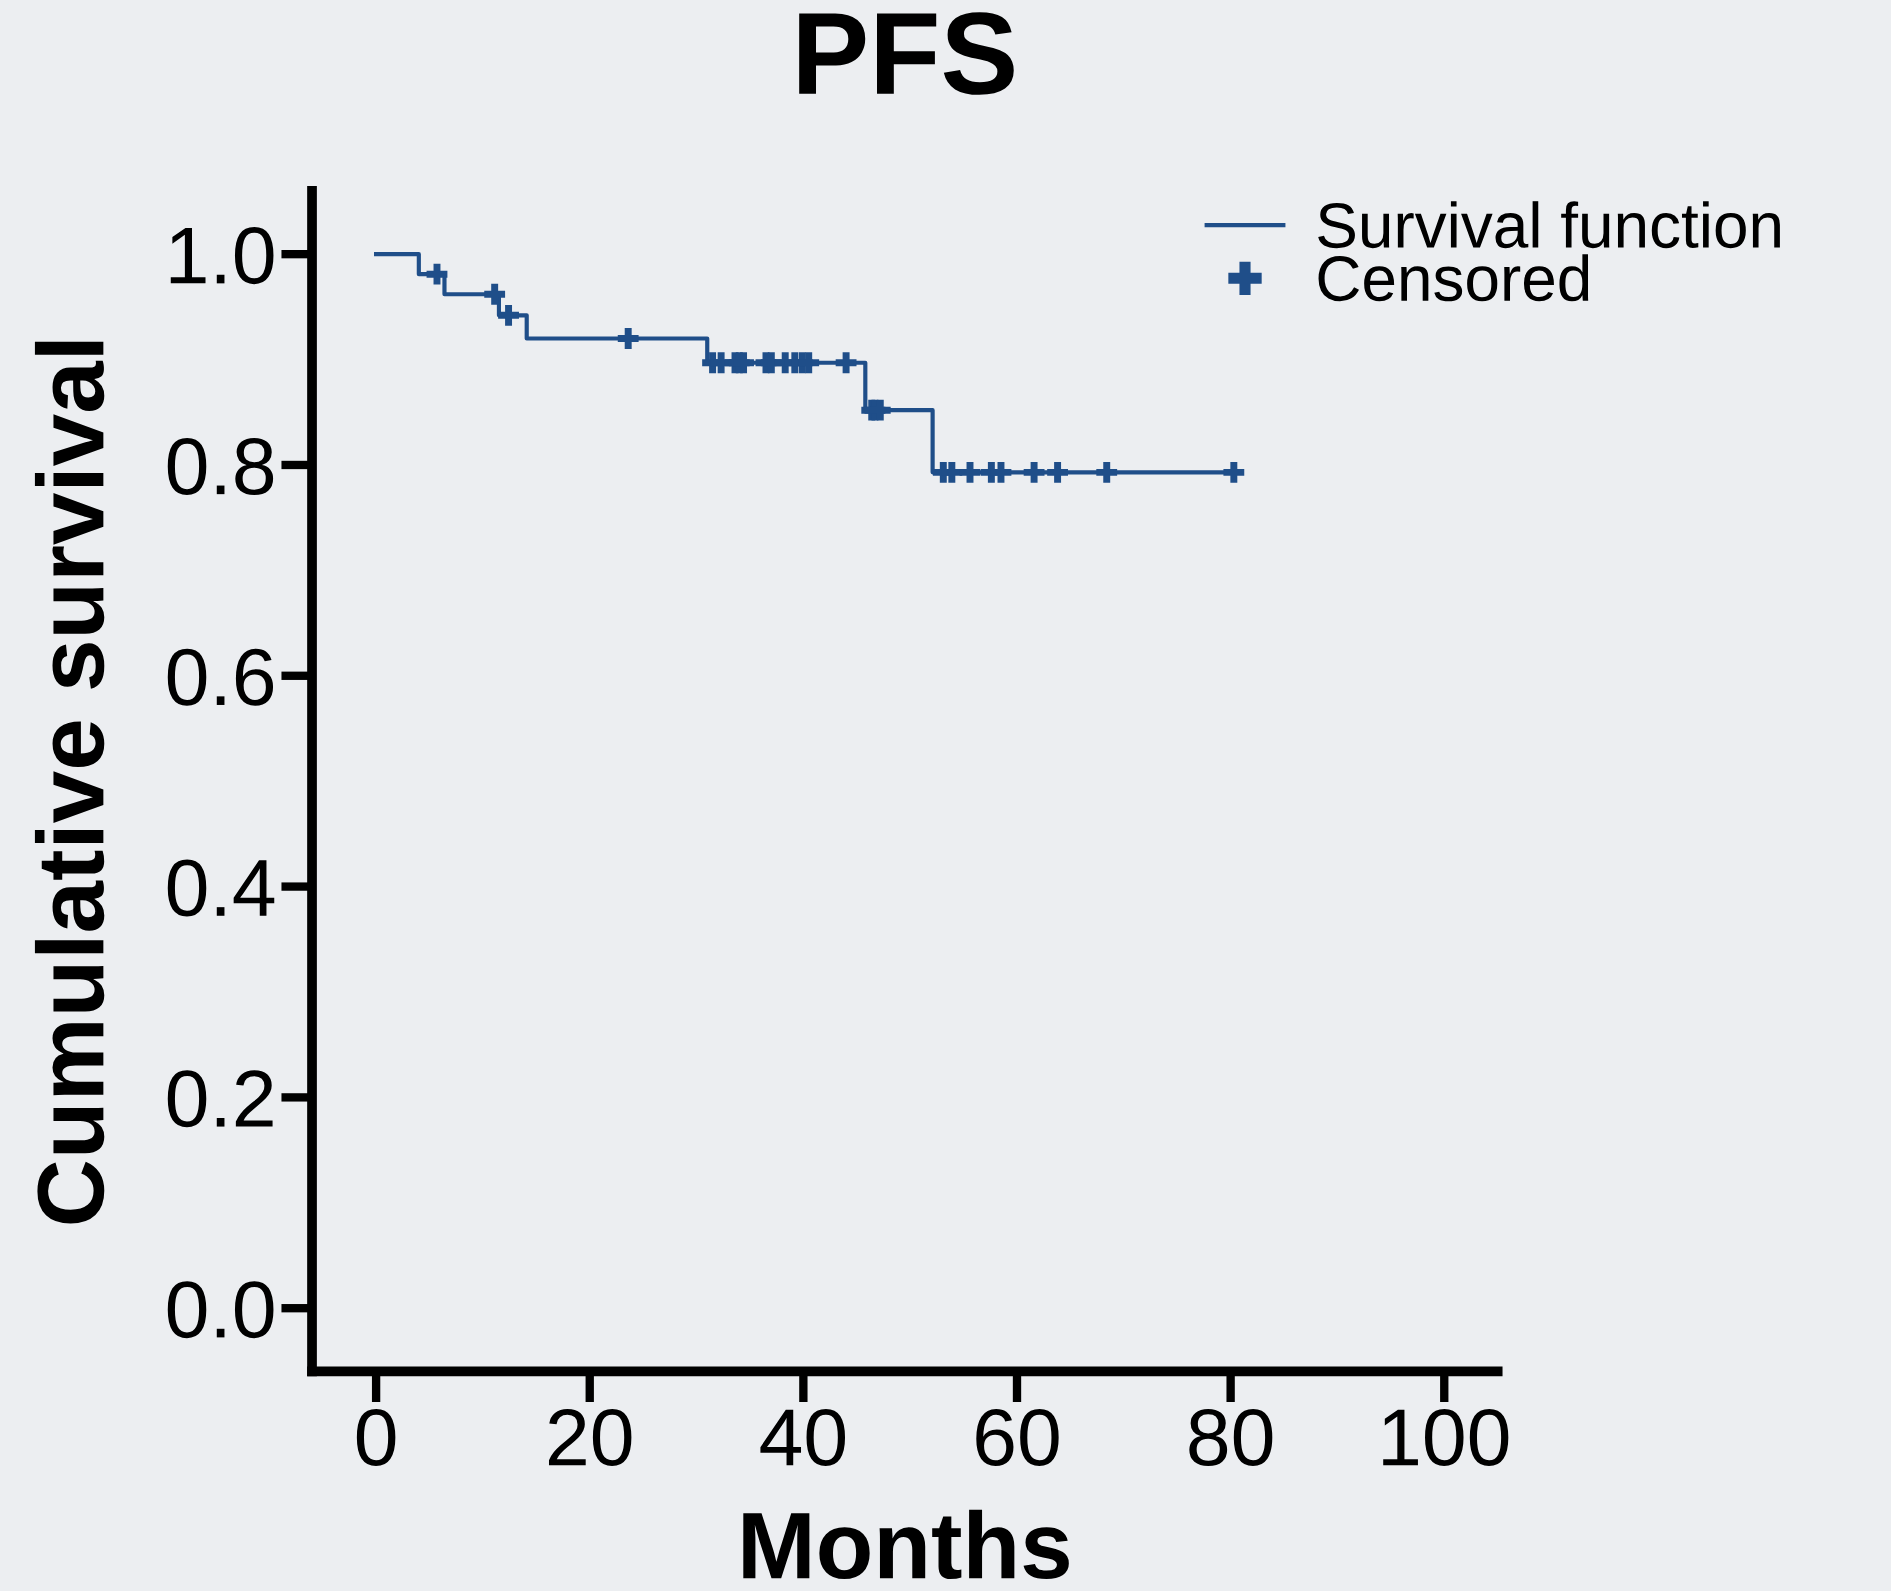 The width and height of the screenshot is (1891, 1591). Describe the element at coordinates (220, 1099) in the screenshot. I see `y-tick-label: 0.2` at that location.